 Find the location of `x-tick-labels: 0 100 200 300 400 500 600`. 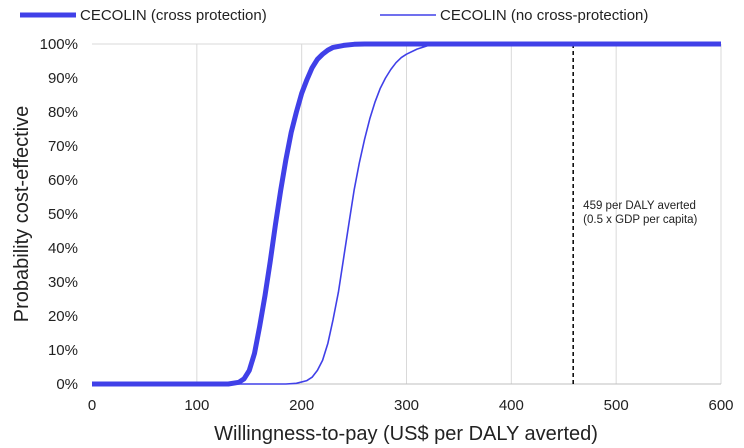

x-tick-labels: 0 100 200 300 400 500 600 is located at coordinates (411, 405).